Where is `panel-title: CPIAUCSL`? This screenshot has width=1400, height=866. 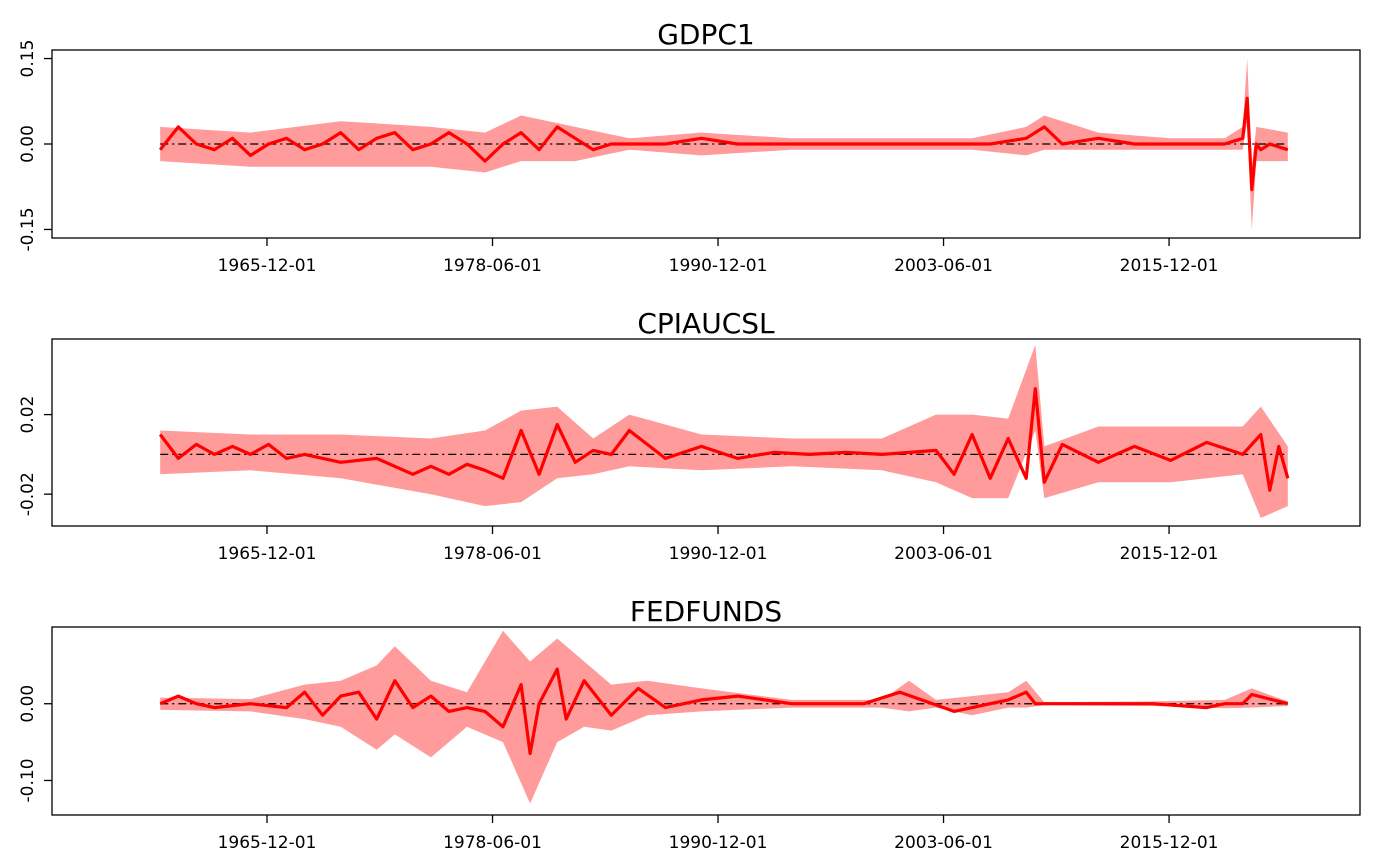 panel-title: CPIAUCSL is located at coordinates (706, 323).